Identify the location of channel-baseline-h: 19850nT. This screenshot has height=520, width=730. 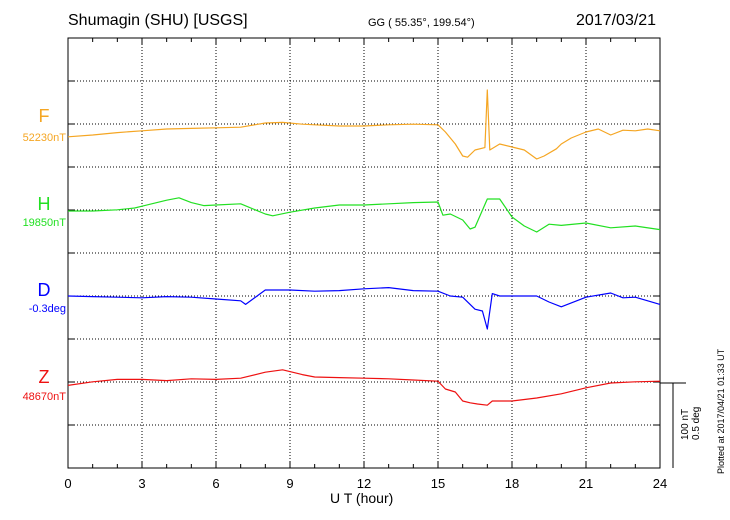
(44, 223).